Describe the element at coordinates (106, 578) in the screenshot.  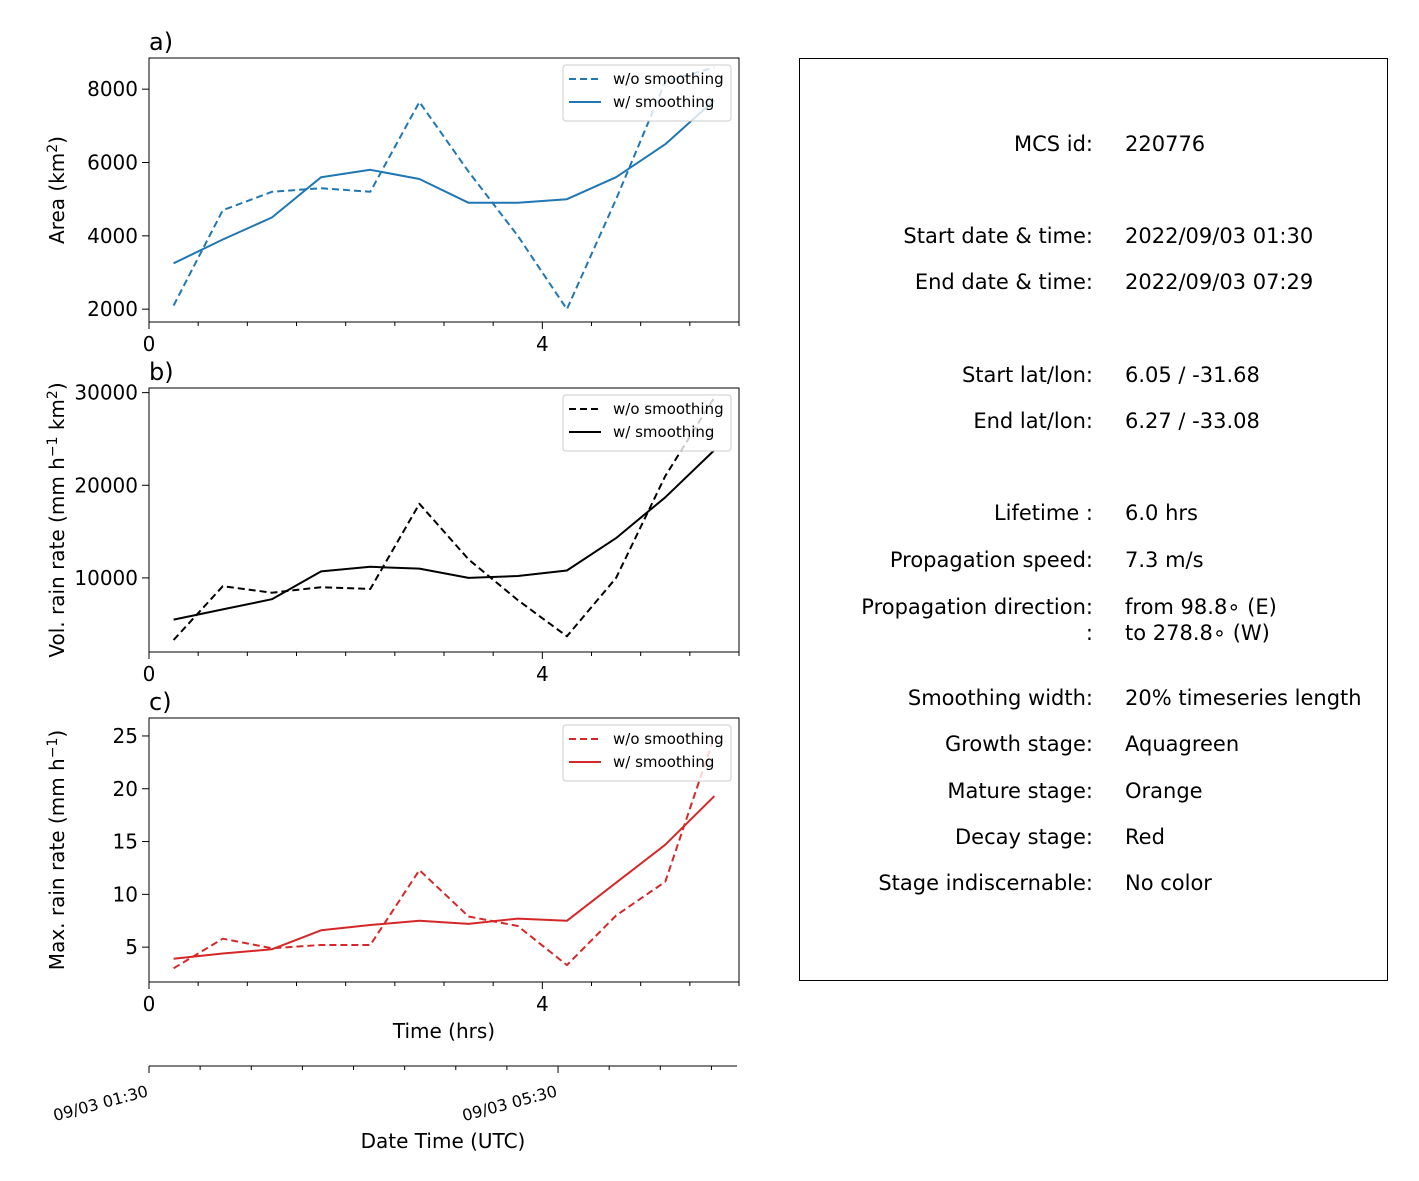
I see `y-tick-label: 10000` at that location.